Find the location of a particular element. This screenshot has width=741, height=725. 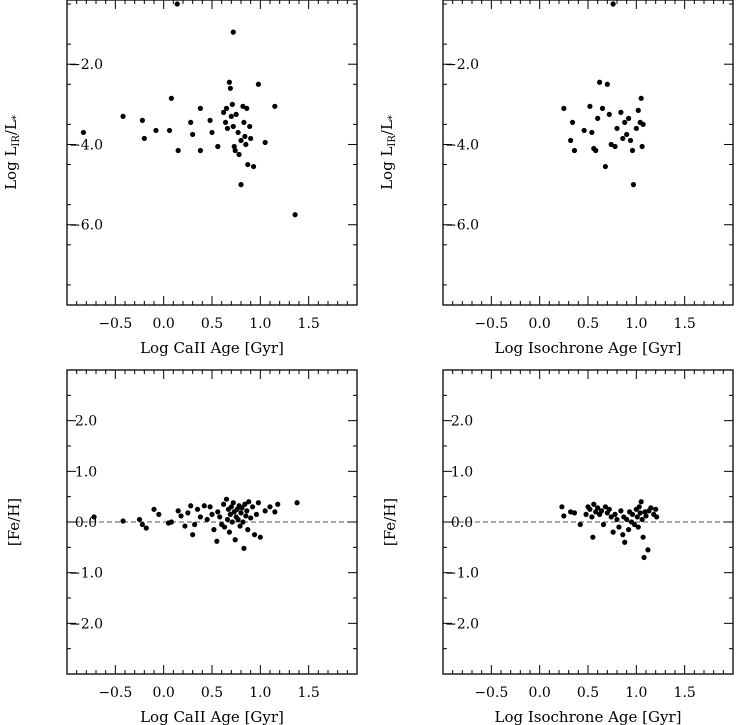

x-axis-label: Log Isochrone Age [Gyr] is located at coordinates (588, 348).